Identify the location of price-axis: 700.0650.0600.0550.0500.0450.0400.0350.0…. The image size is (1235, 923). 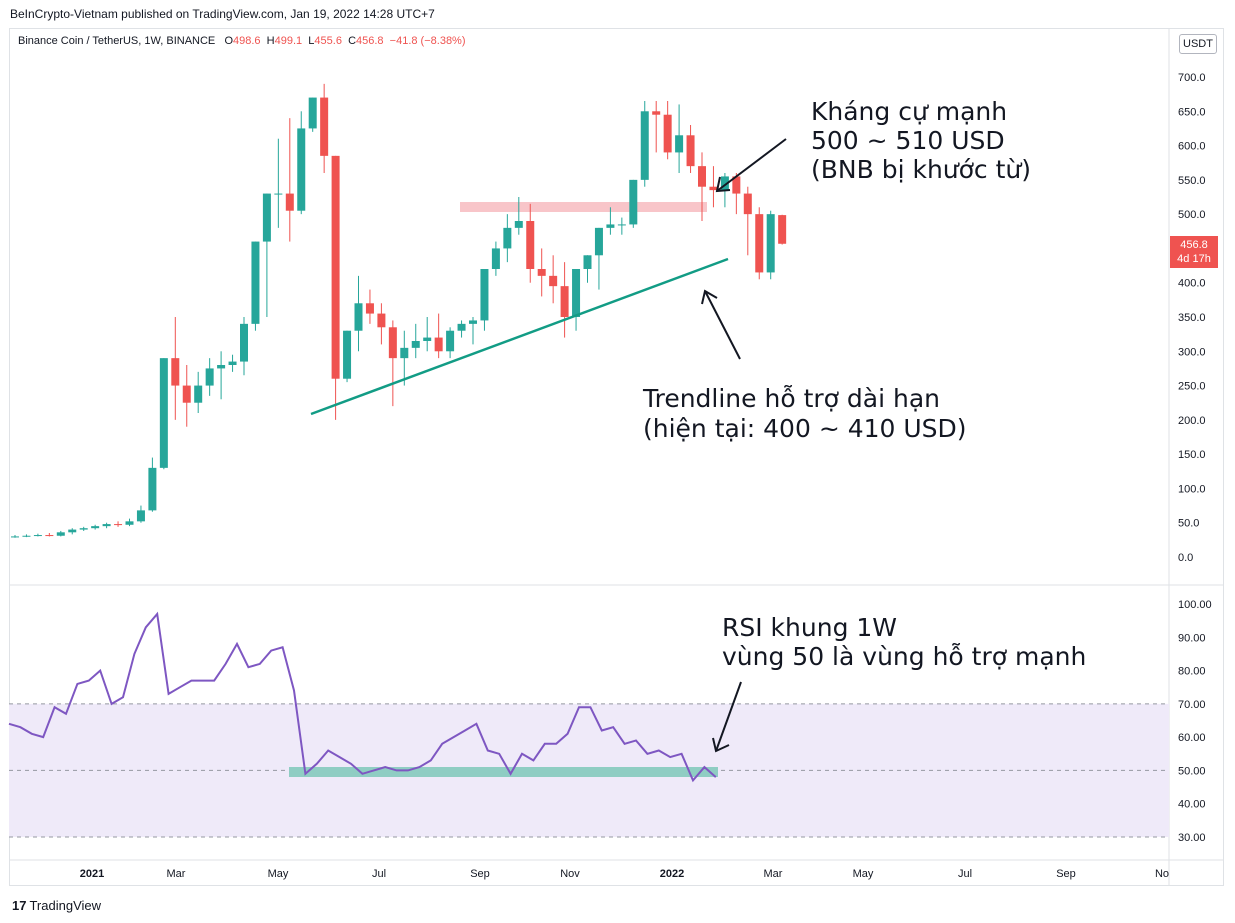
(1192, 318).